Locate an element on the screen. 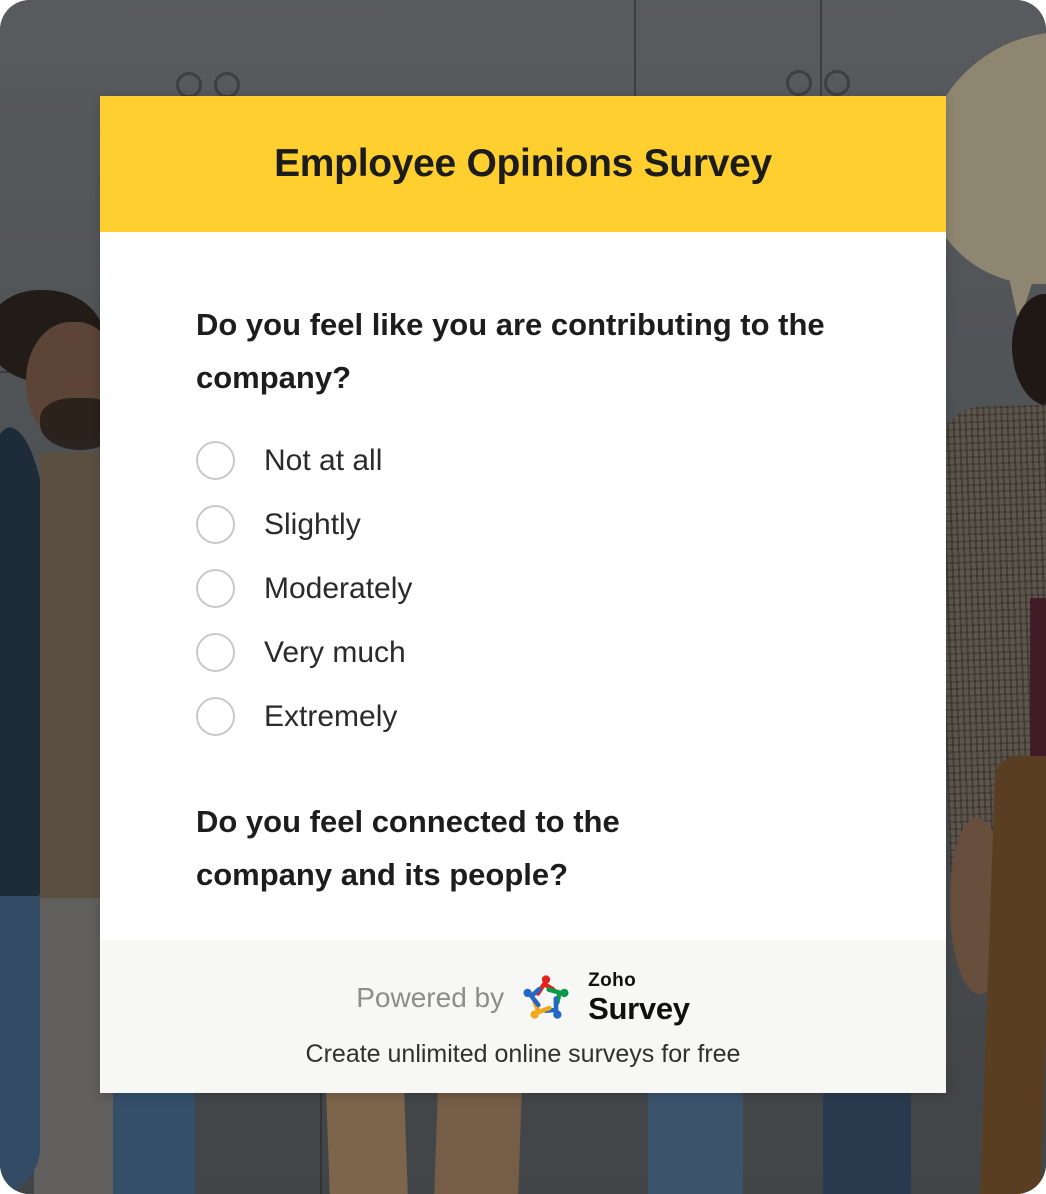 The image size is (1046, 1194). zoho-survey-wordmark: Zoho Survey is located at coordinates (639, 997).